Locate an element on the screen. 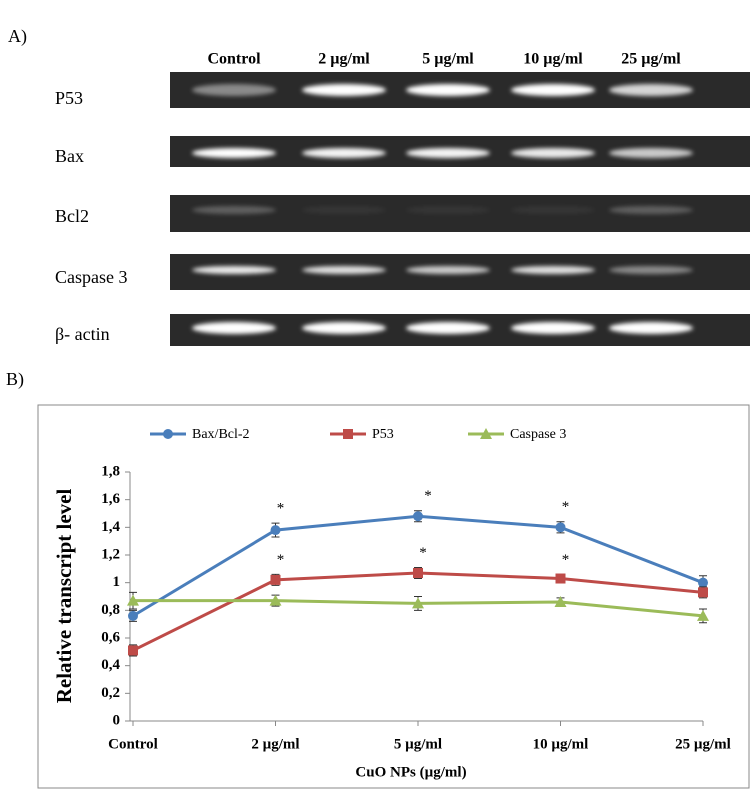  gene-label: Bax is located at coordinates (69, 156).